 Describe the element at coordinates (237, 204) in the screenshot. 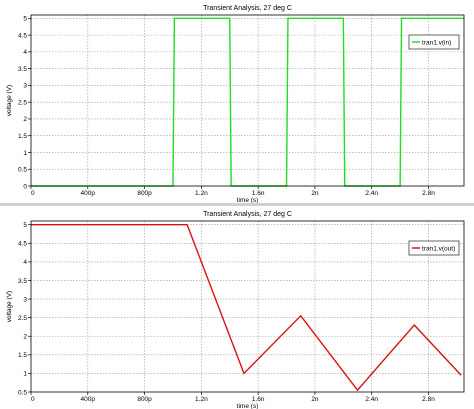

I see `panel-divider` at that location.